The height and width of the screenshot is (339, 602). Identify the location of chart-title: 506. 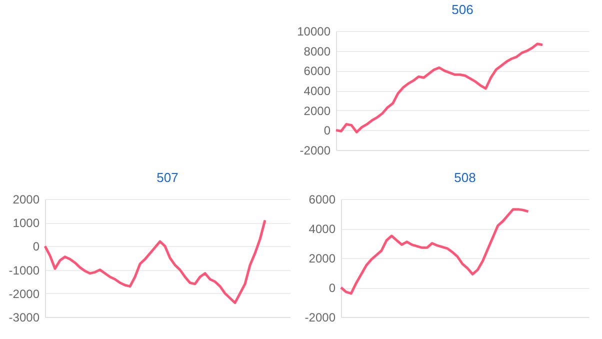
(463, 9).